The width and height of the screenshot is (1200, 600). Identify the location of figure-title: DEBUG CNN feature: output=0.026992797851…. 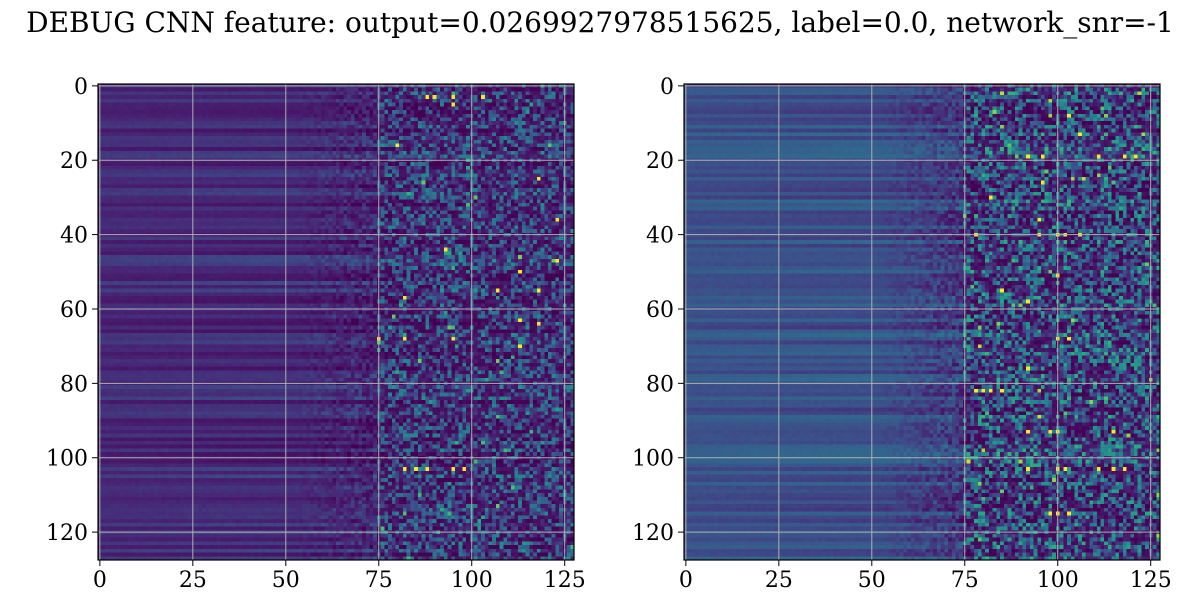
(600, 22).